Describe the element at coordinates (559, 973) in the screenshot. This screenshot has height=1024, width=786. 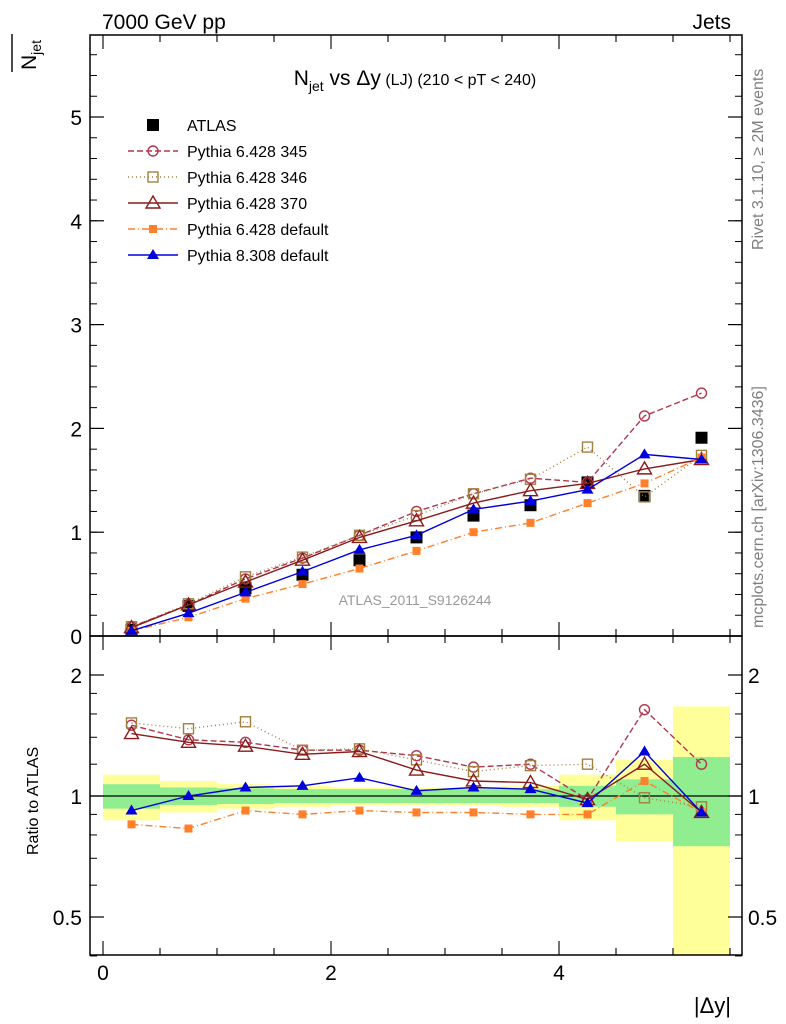
I see `x-tick-label: 4` at that location.